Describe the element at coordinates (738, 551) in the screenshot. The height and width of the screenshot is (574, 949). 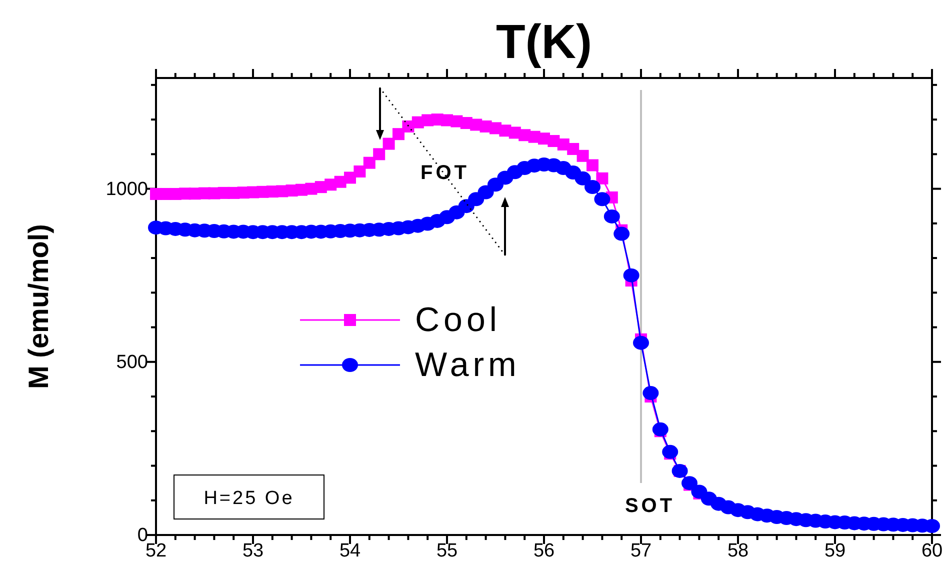
I see `x-tick-label: 58` at that location.